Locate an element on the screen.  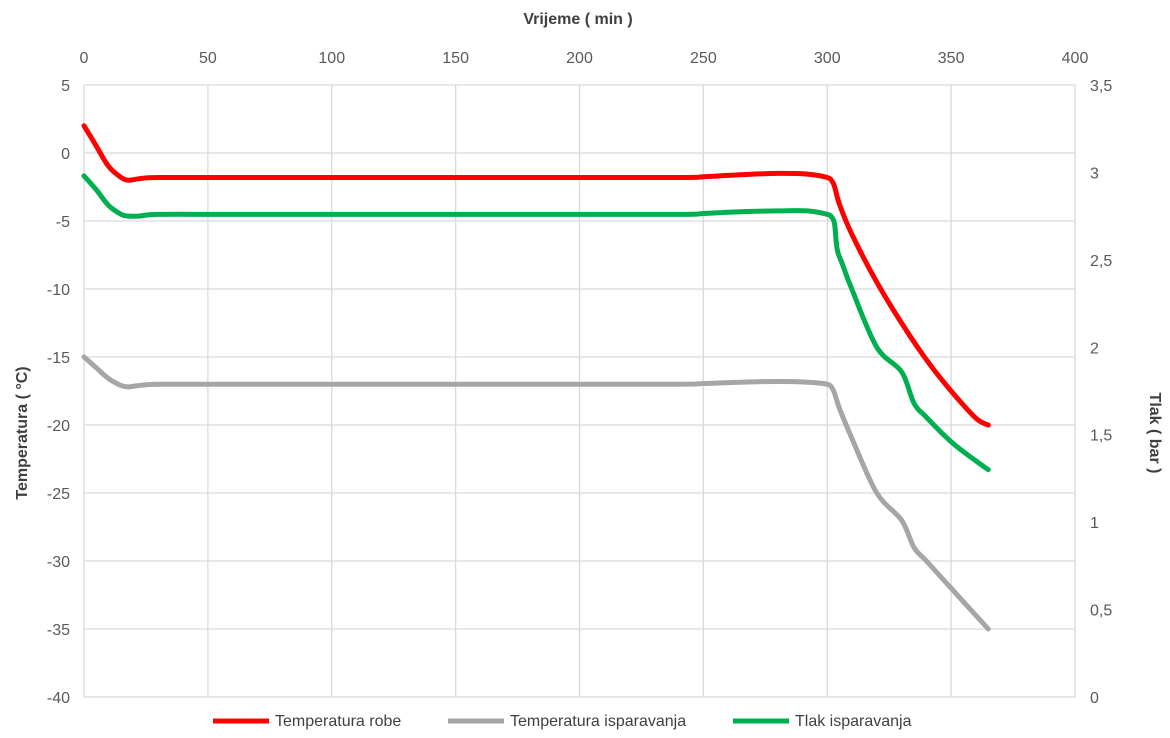
y-tick-label: -30 is located at coordinates (58, 562).